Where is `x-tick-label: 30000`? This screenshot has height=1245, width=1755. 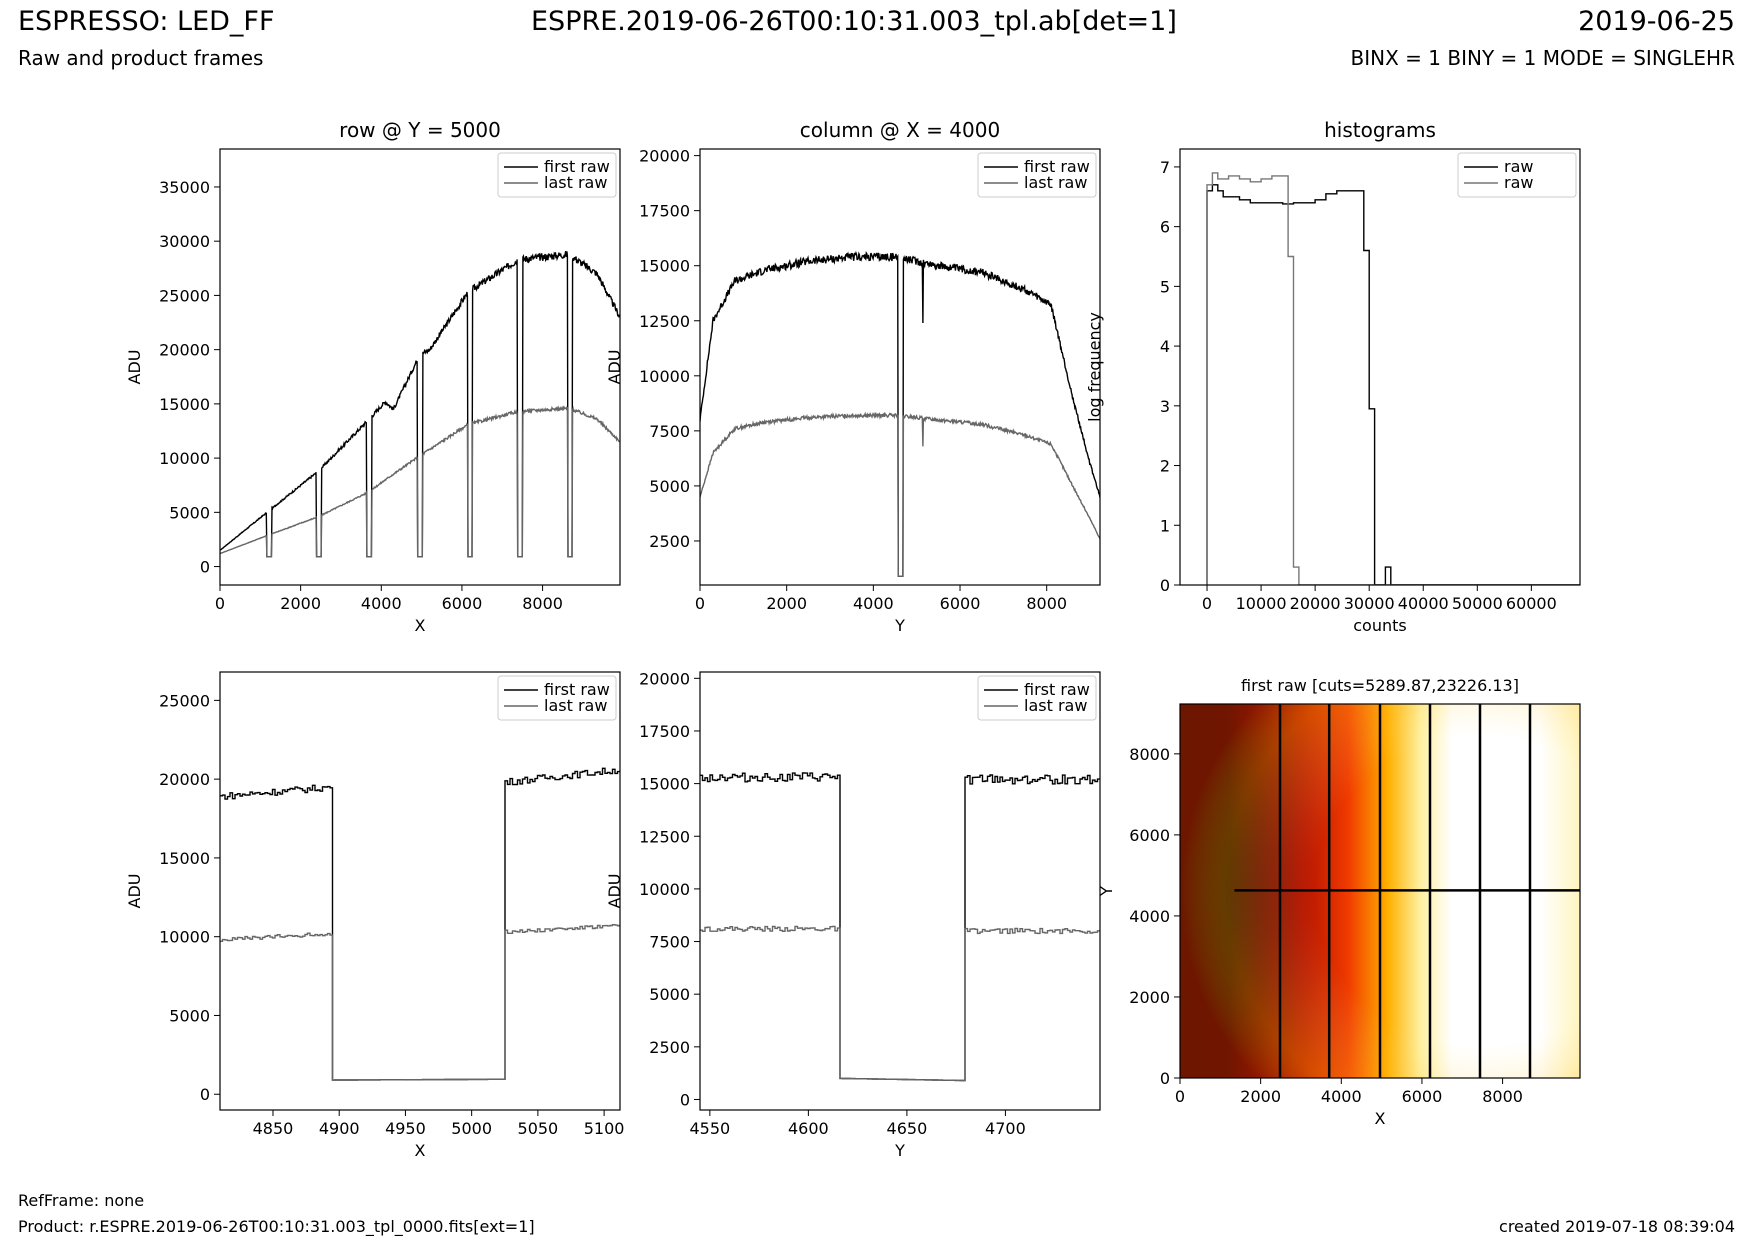 x-tick-label: 30000 is located at coordinates (1369, 603).